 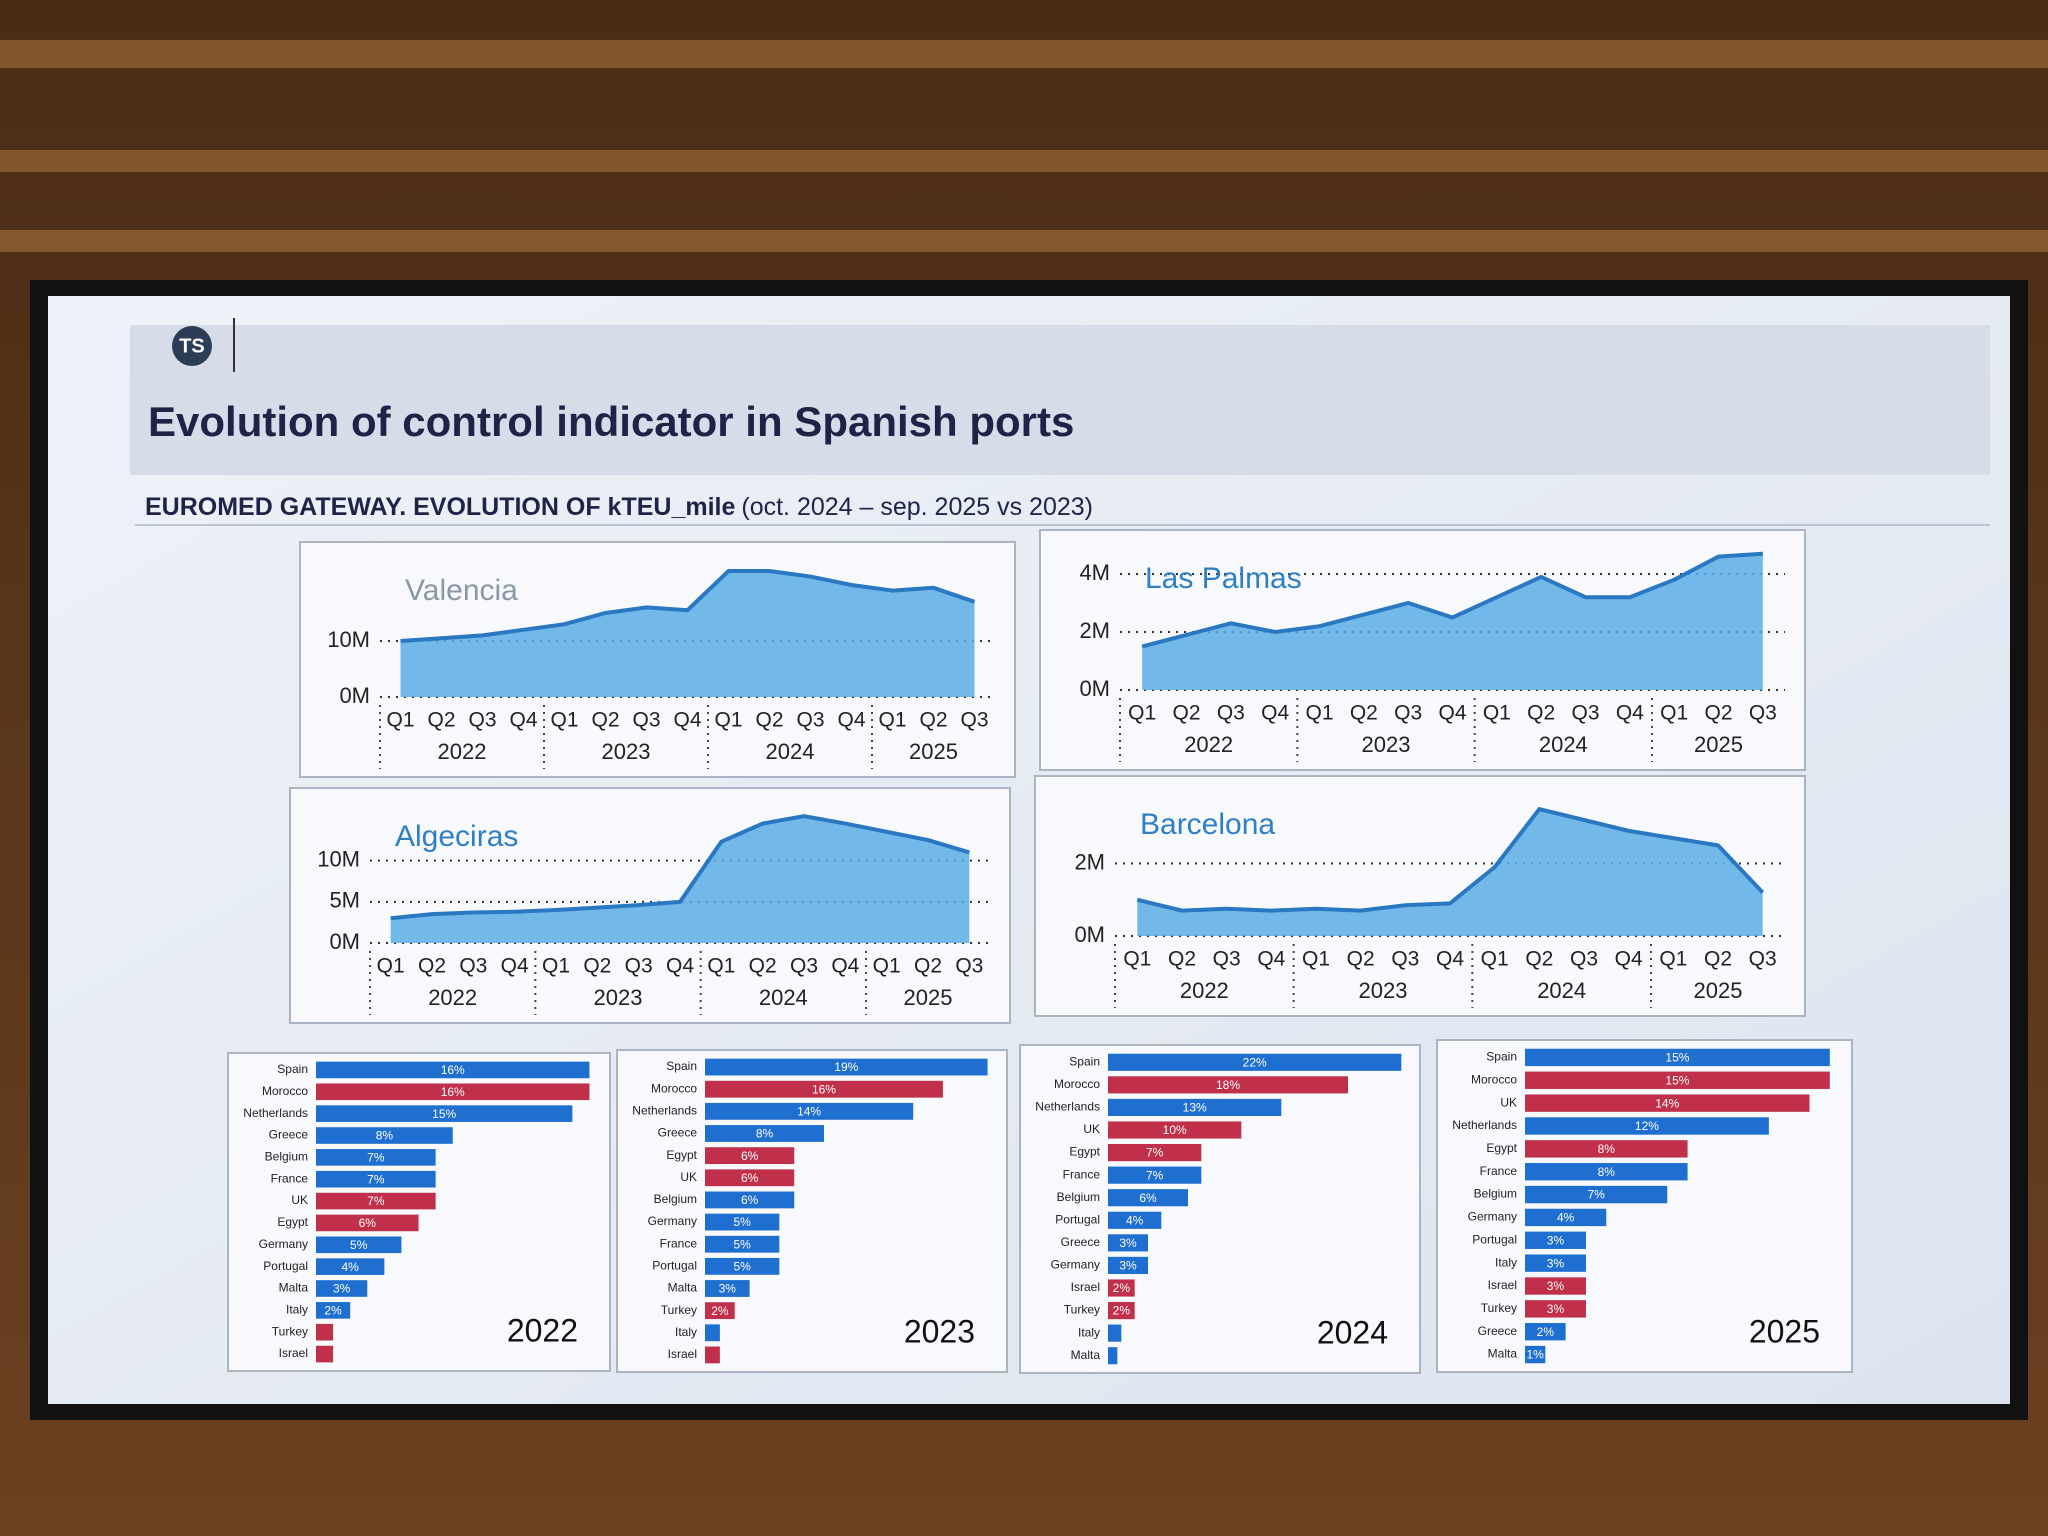 I want to click on category-label: Germany, so click(x=672, y=1221).